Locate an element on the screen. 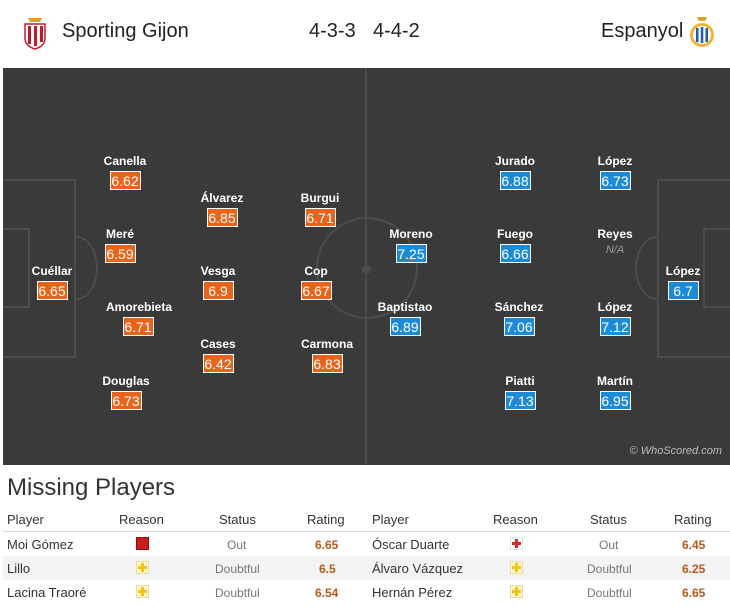 Image resolution: width=730 pixels, height=607 pixels. home-player-cases: Cases 6.42 is located at coordinates (218, 355).